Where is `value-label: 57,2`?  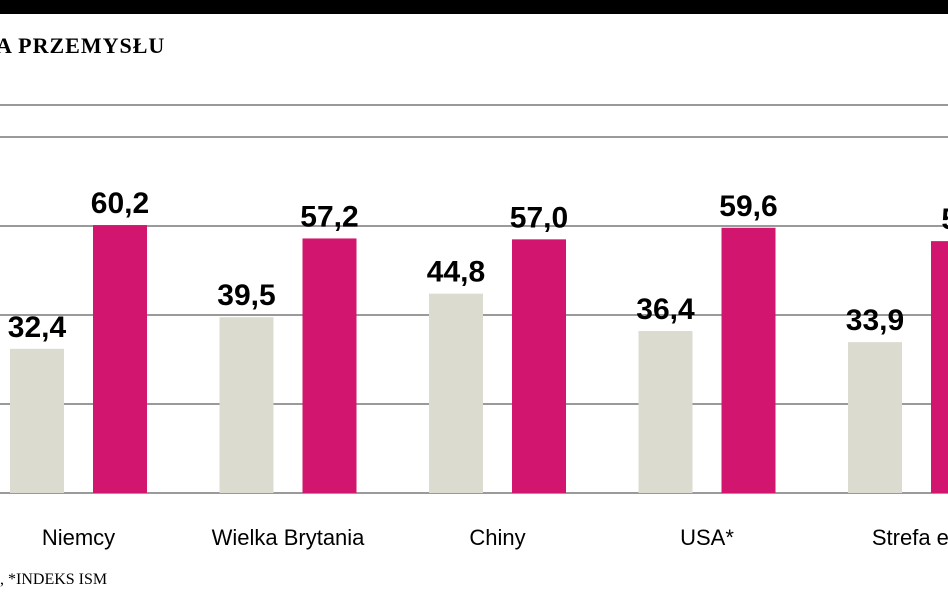 value-label: 57,2 is located at coordinates (329, 216).